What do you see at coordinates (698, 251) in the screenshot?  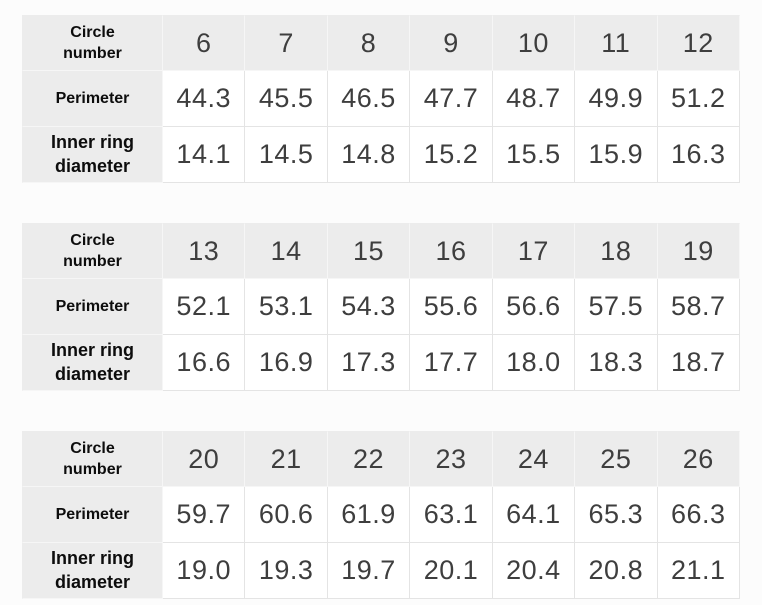 I see `circle-number-value-cell: 19` at bounding box center [698, 251].